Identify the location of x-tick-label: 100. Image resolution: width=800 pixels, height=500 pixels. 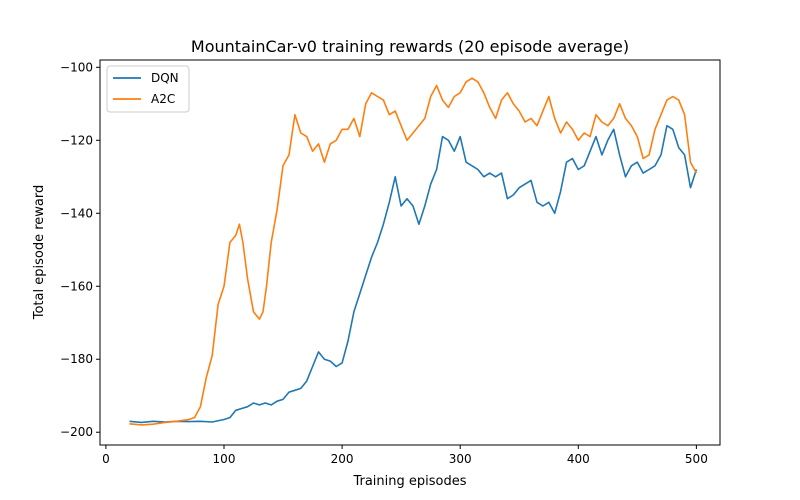
(224, 459).